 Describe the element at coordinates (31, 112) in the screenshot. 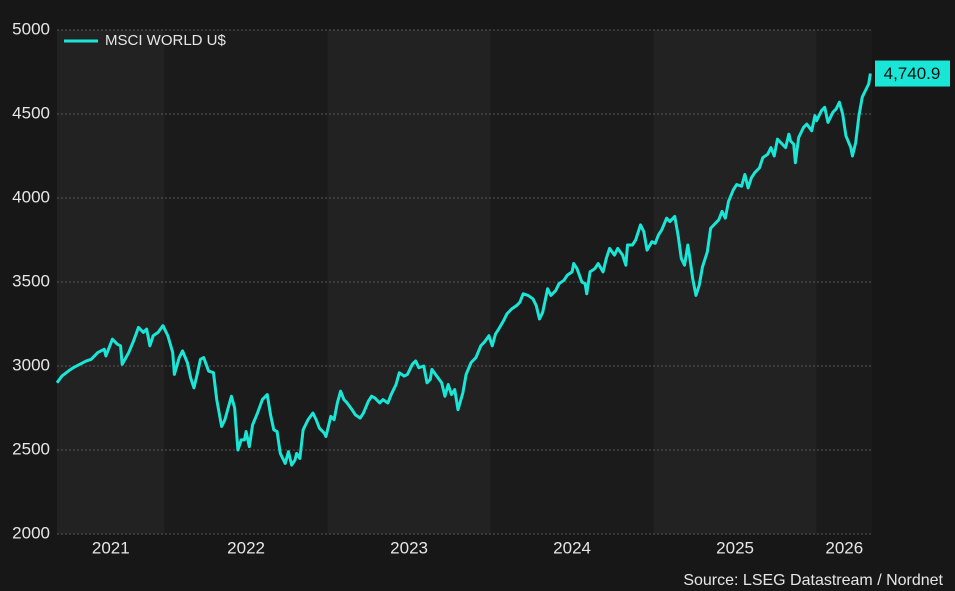

I see `y-tick-label: 4500` at that location.